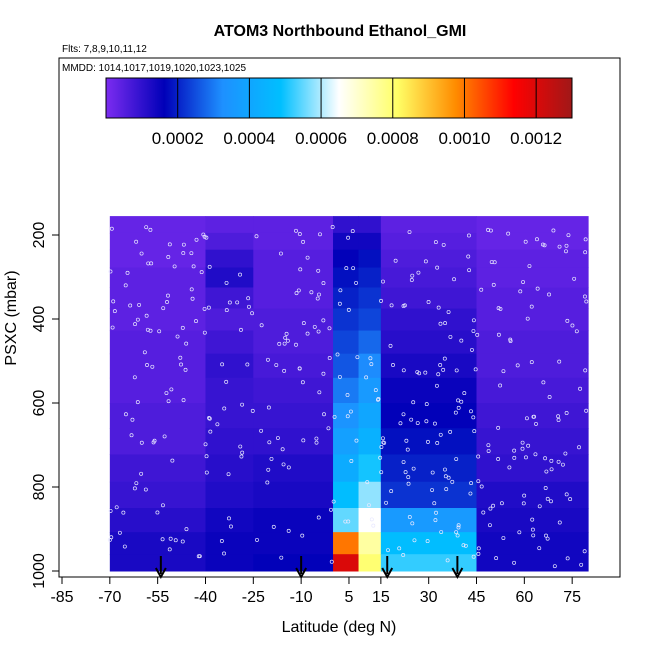 Image resolution: width=650 pixels, height=650 pixels. What do you see at coordinates (39, 319) in the screenshot?
I see `y-tick-label: 400` at bounding box center [39, 319].